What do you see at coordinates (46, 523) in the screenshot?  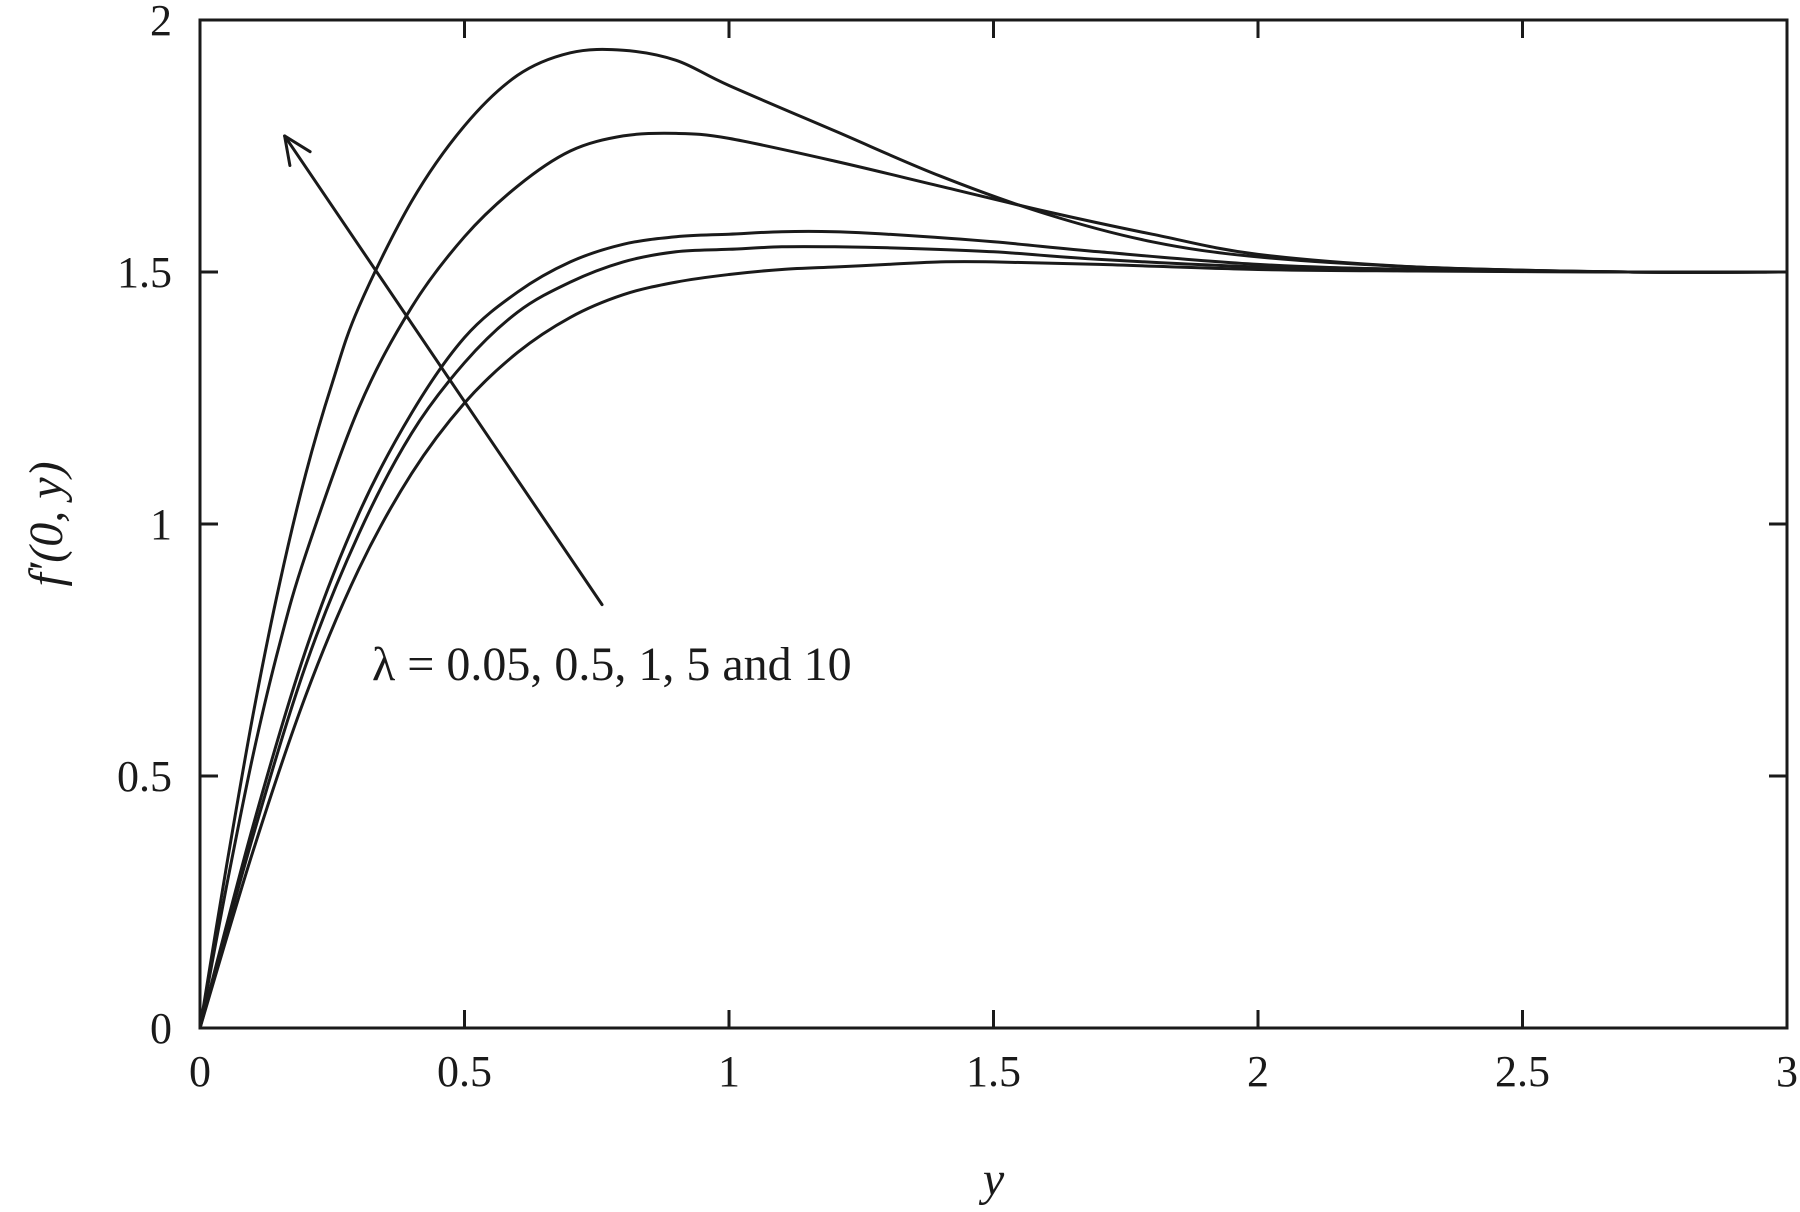 I see `y-axis-label: f′(0, y)` at bounding box center [46, 523].